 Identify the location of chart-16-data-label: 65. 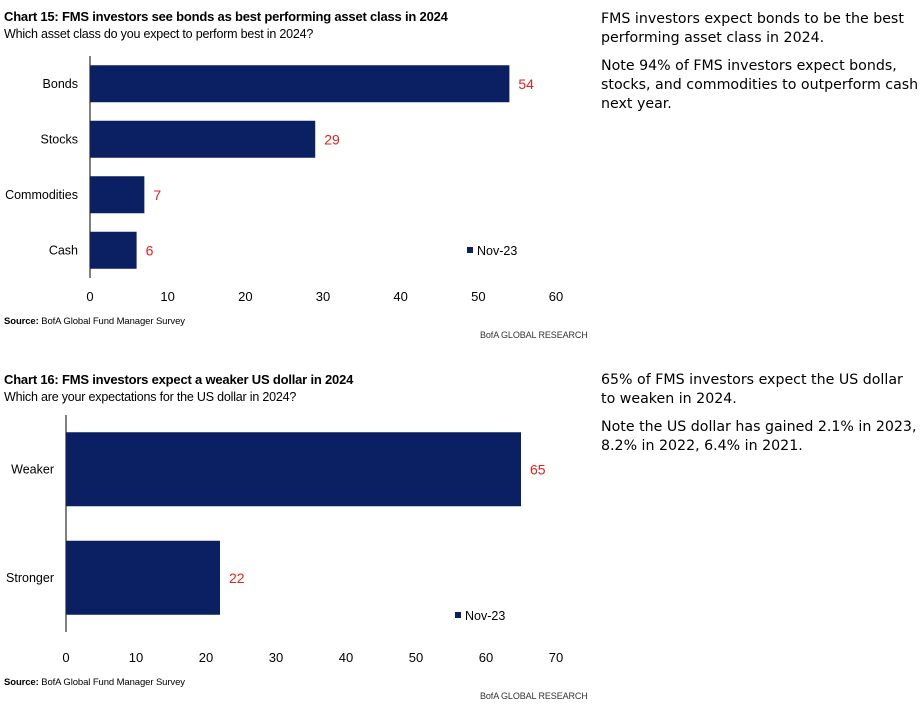
(538, 469).